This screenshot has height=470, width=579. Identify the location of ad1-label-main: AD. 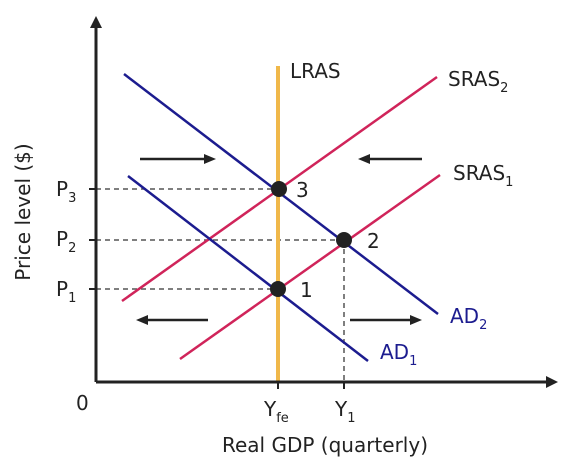
(394, 352).